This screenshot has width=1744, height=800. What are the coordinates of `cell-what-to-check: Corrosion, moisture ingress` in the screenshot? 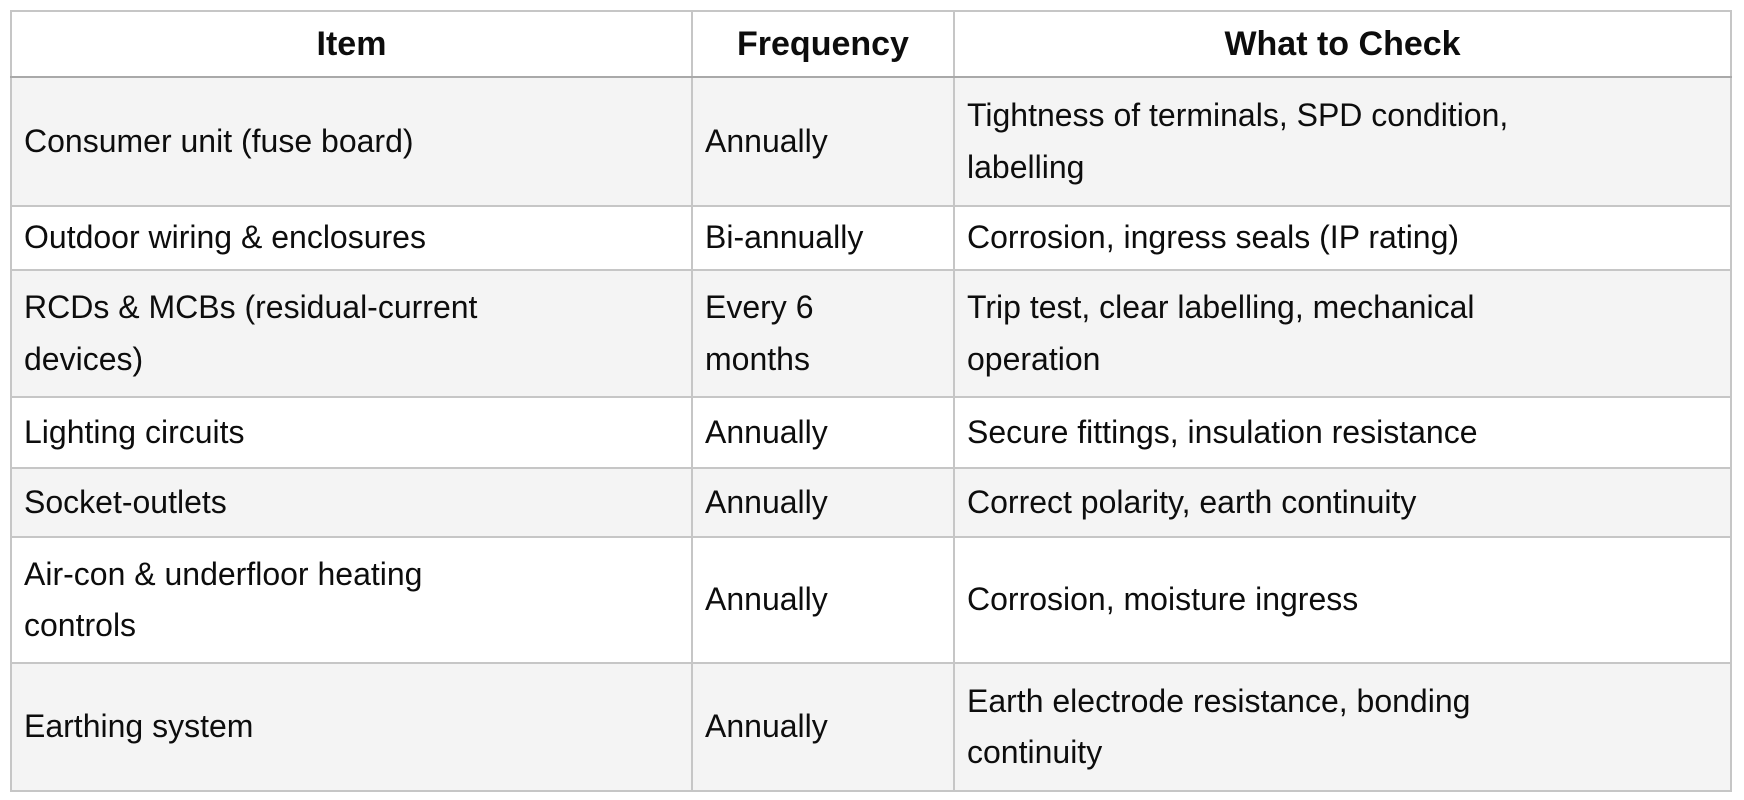 It's located at (1342, 600).